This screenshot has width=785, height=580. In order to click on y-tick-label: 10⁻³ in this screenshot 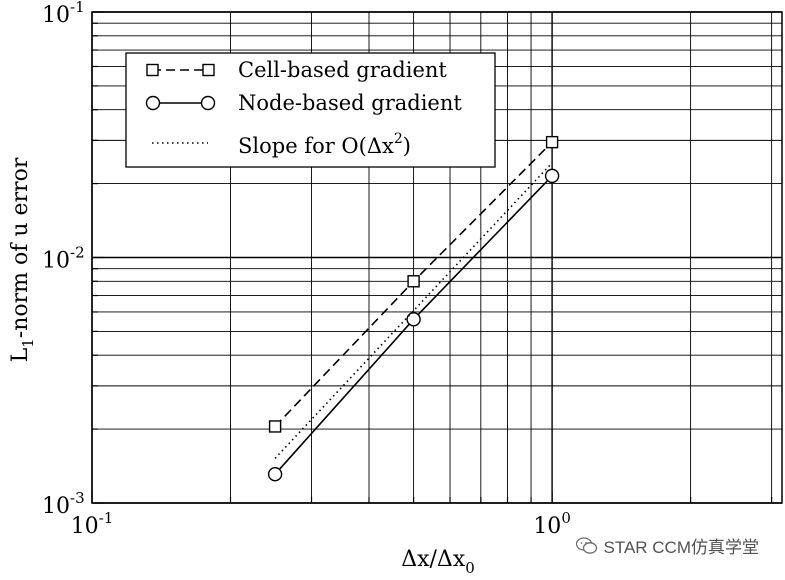, I will do `click(63, 504)`.